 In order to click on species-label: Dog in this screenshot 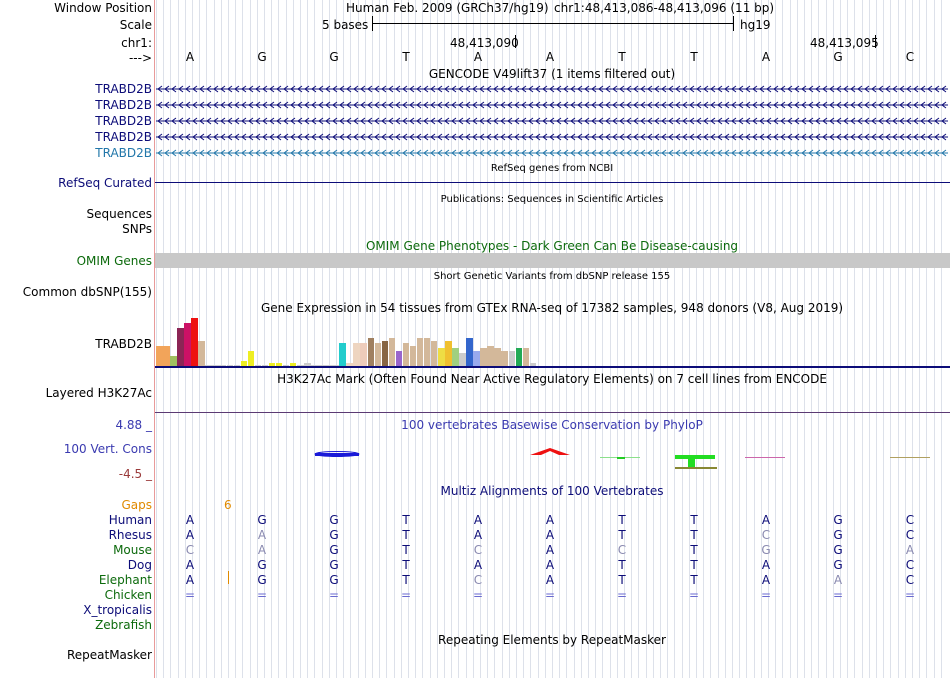, I will do `click(139, 565)`.